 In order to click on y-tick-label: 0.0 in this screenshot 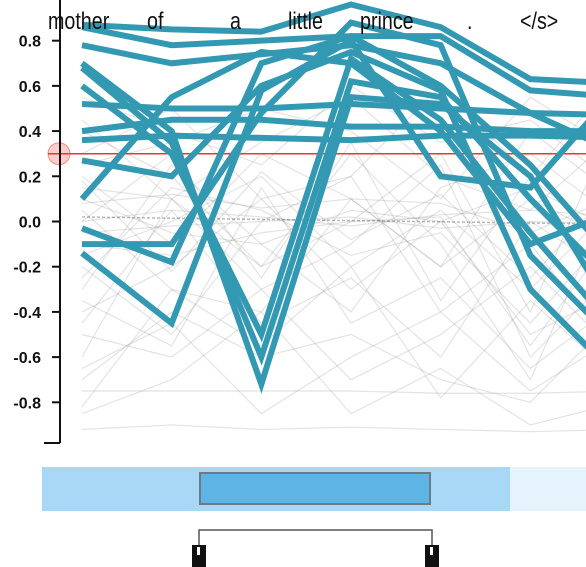, I will do `click(30, 223)`.